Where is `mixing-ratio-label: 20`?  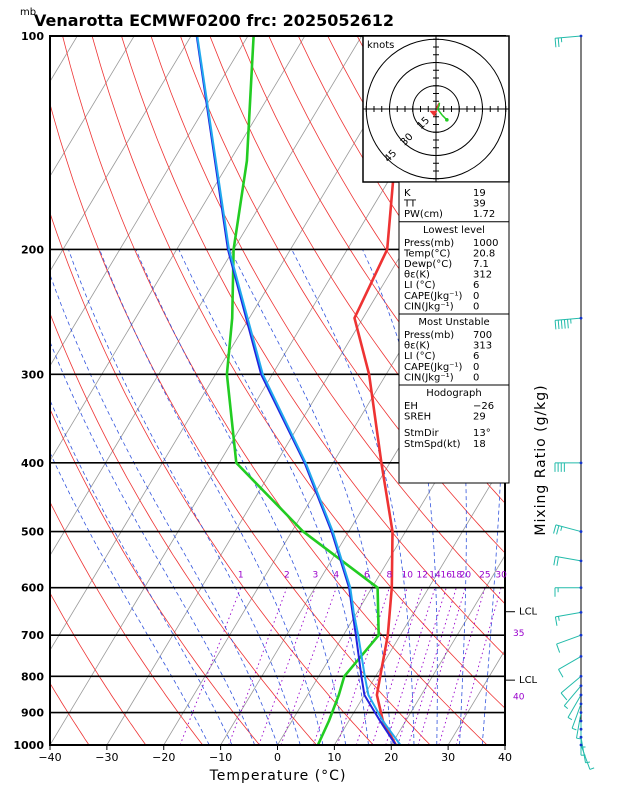 mixing-ratio-label: 20 is located at coordinates (466, 575).